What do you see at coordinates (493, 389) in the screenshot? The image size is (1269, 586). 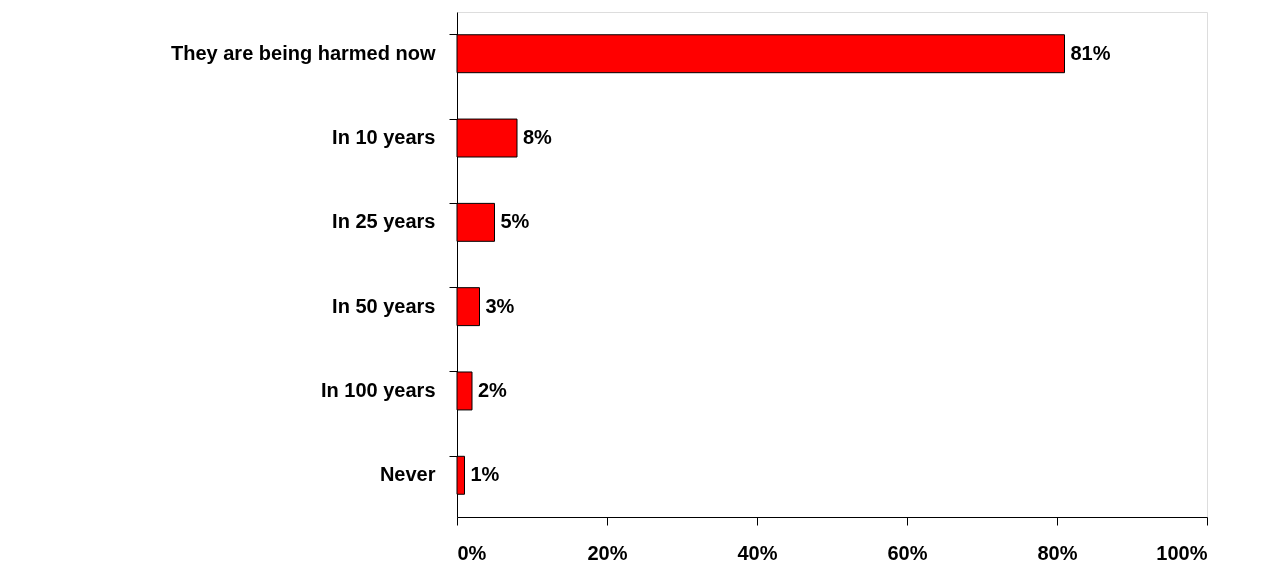 I see `data-label: 2%` at bounding box center [493, 389].